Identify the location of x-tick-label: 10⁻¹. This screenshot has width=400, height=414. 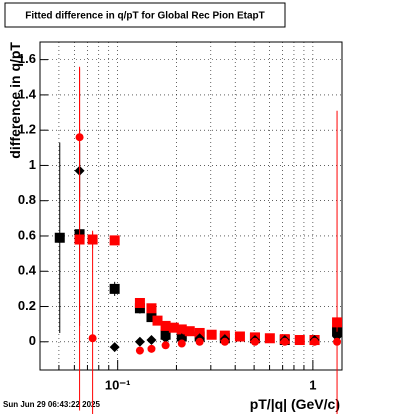
(118, 384).